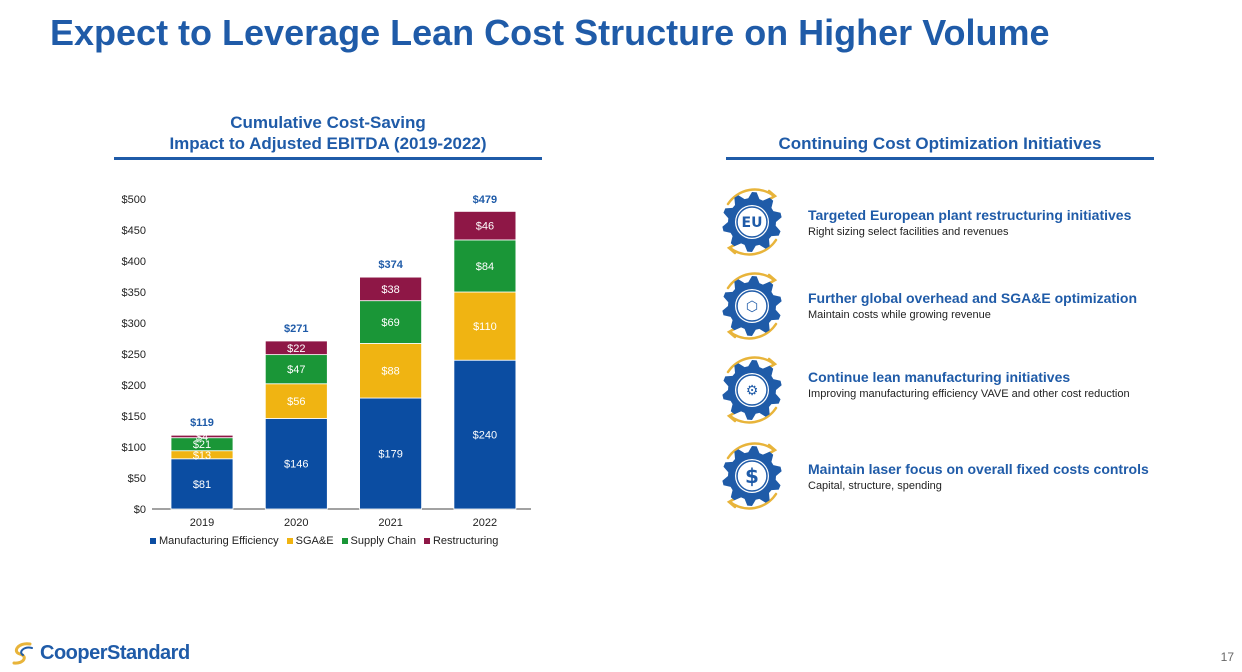 This screenshot has height=672, width=1242. Describe the element at coordinates (390, 265) in the screenshot. I see `total-label-2021: $374` at that location.